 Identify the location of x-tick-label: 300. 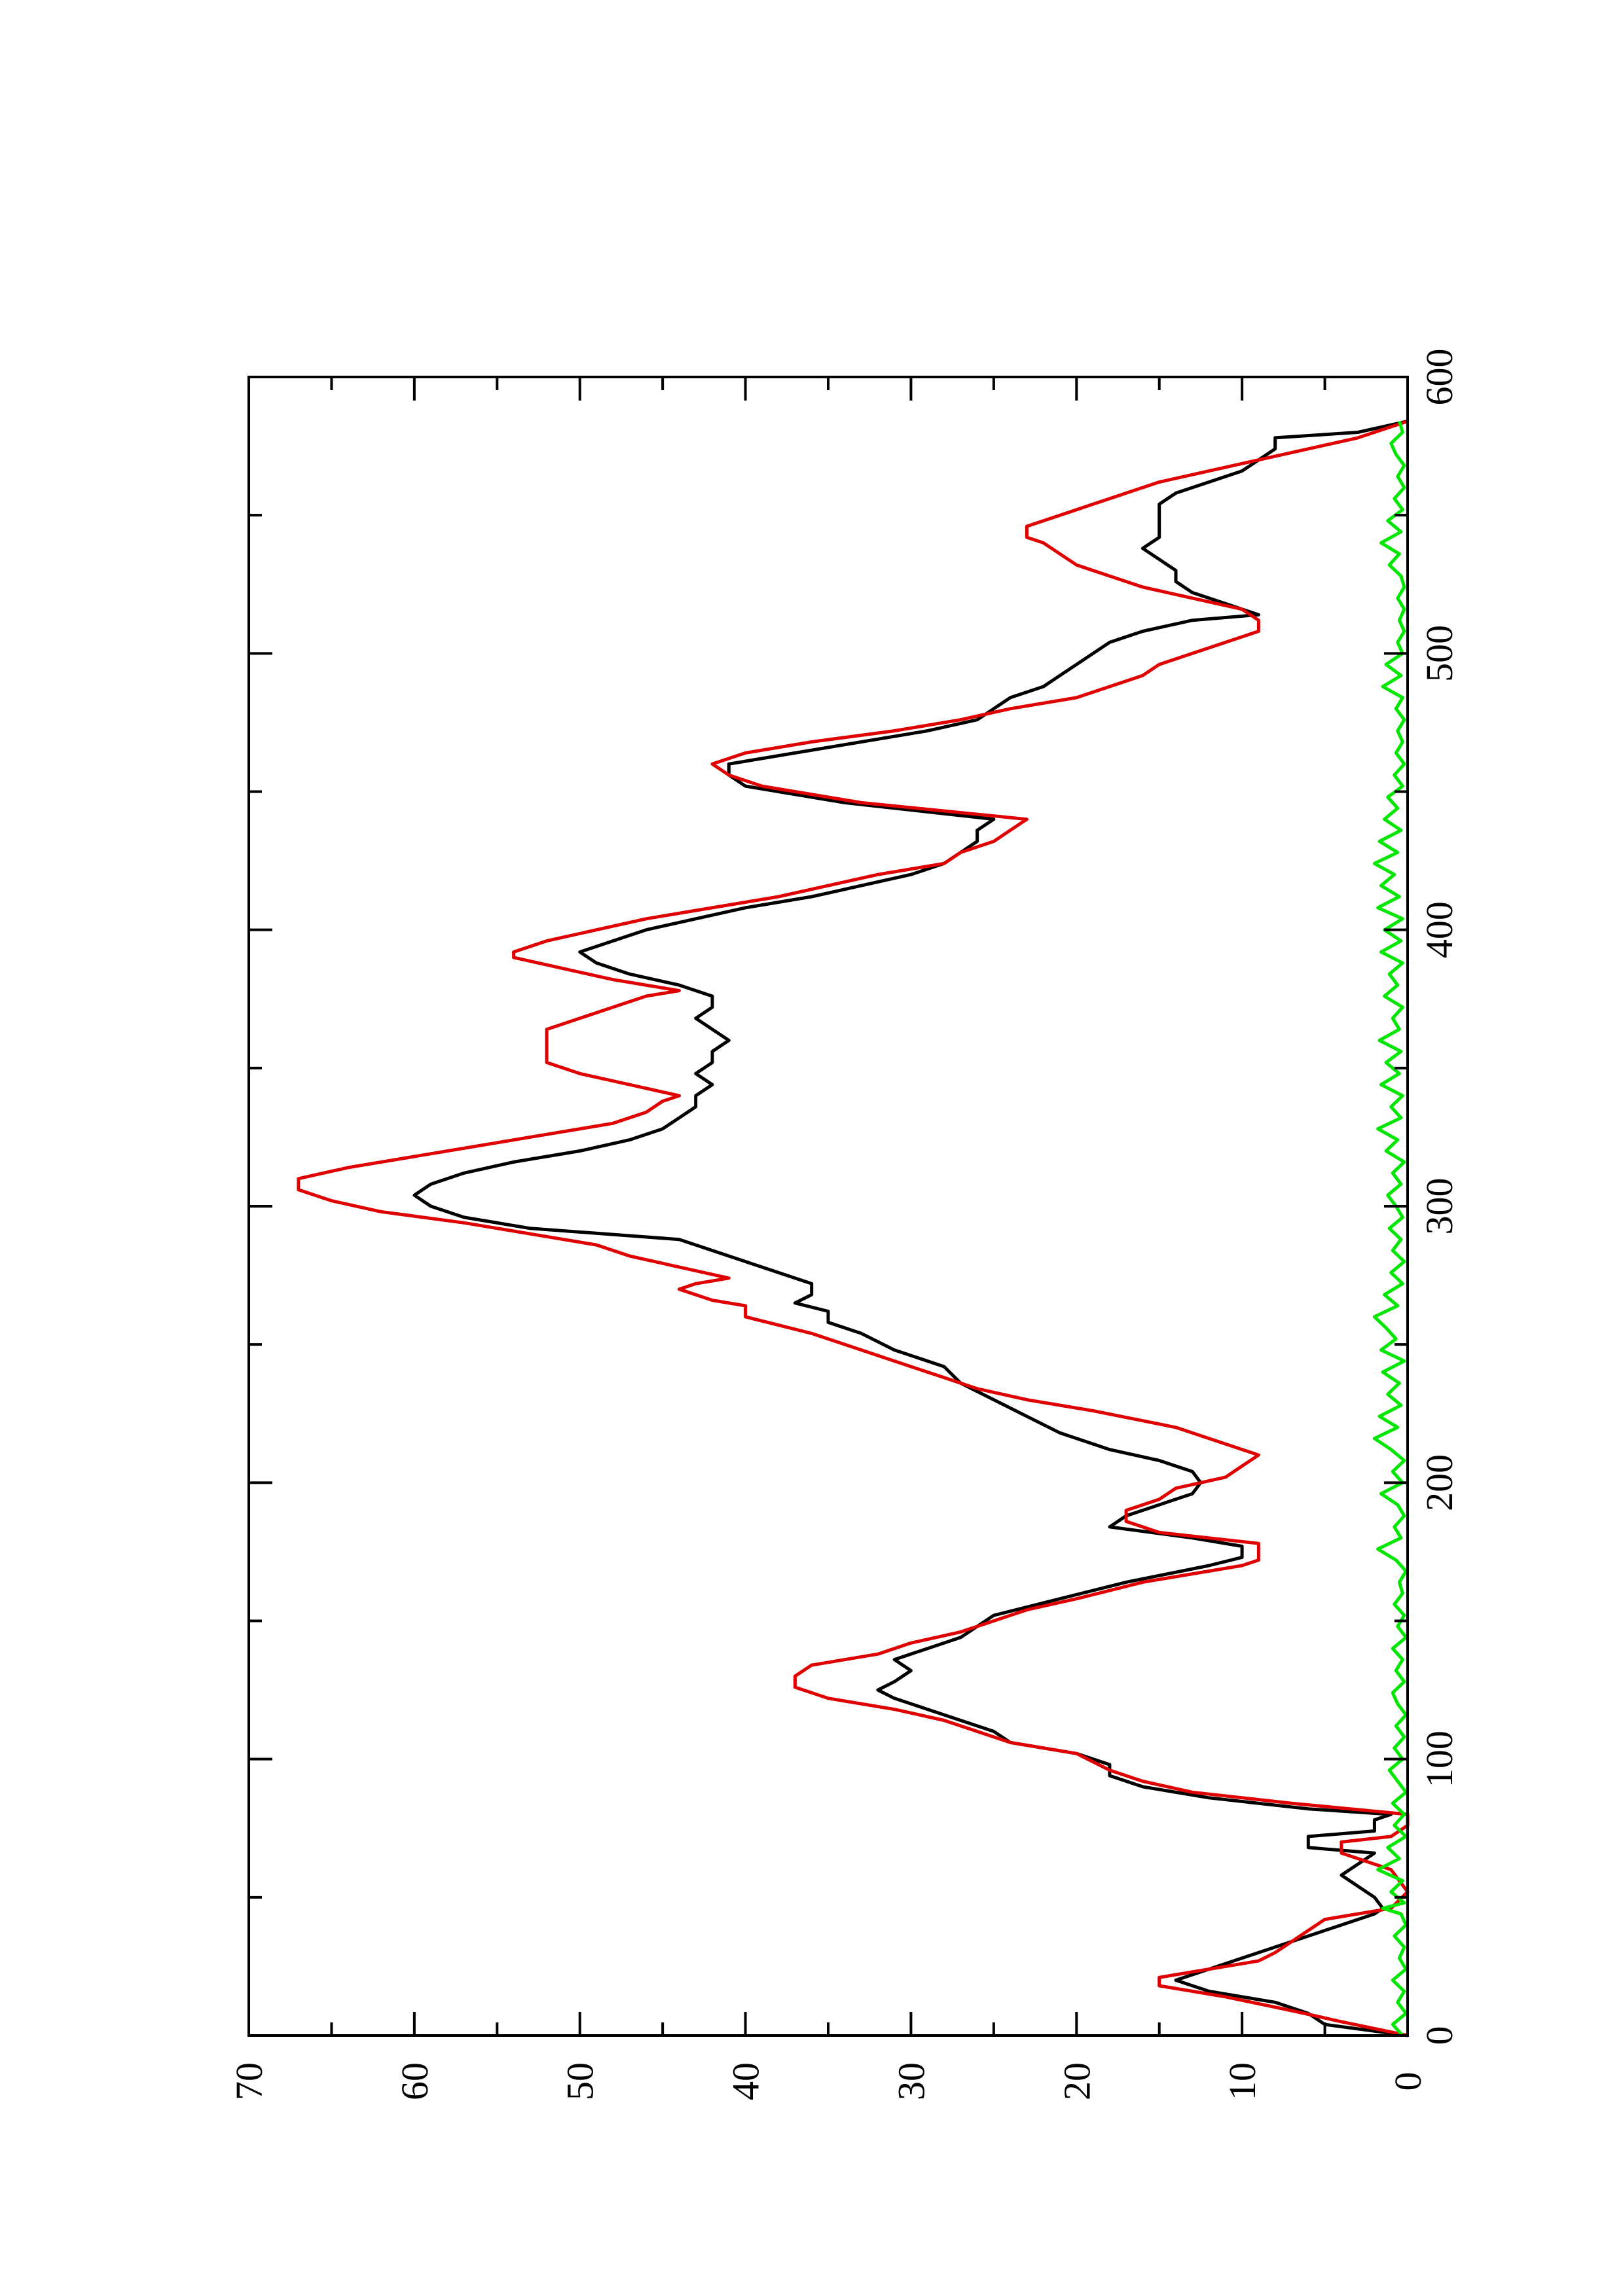
(1439, 1206).